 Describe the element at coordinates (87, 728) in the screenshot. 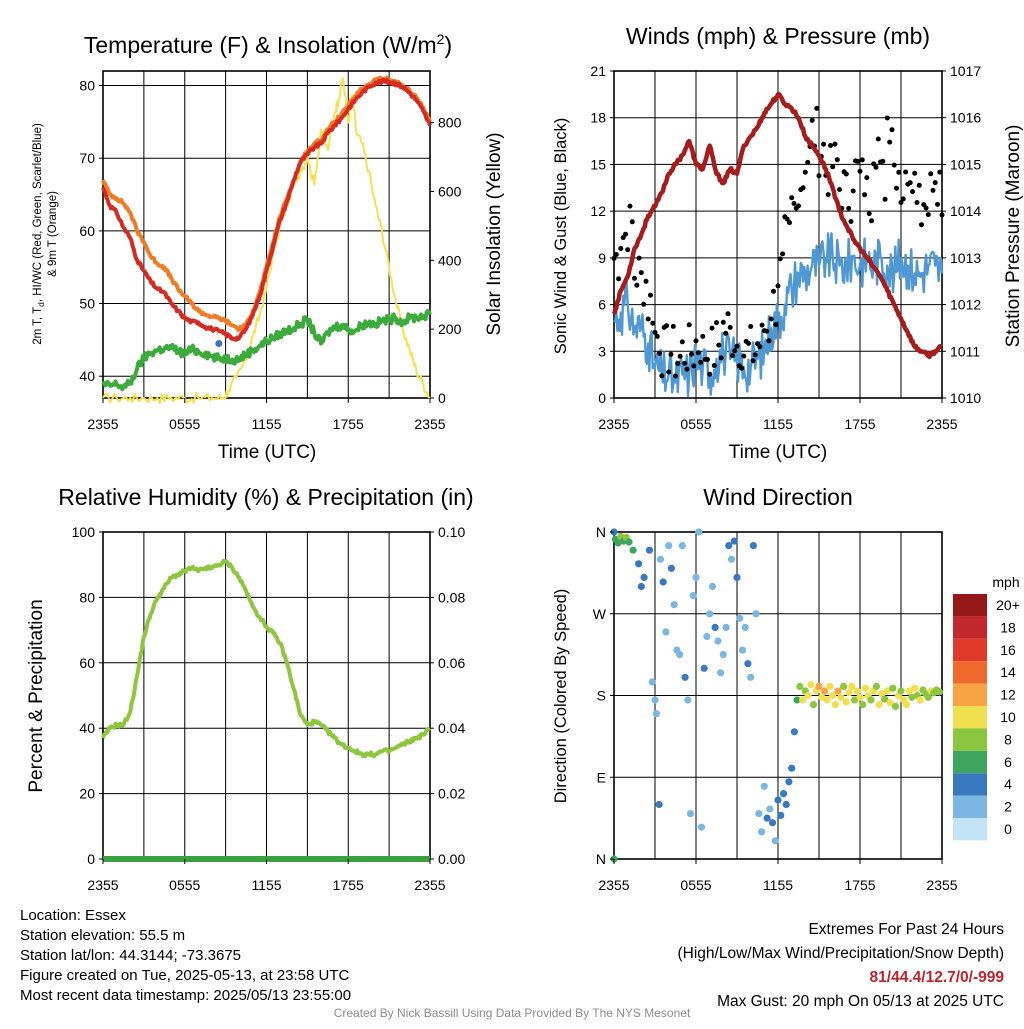

I see `rh-ytick-label-left-2: 40` at that location.